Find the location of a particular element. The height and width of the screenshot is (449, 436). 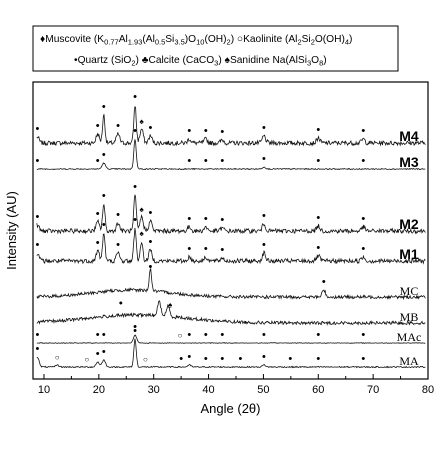

legend-symbol: ♠ is located at coordinates (226, 60).